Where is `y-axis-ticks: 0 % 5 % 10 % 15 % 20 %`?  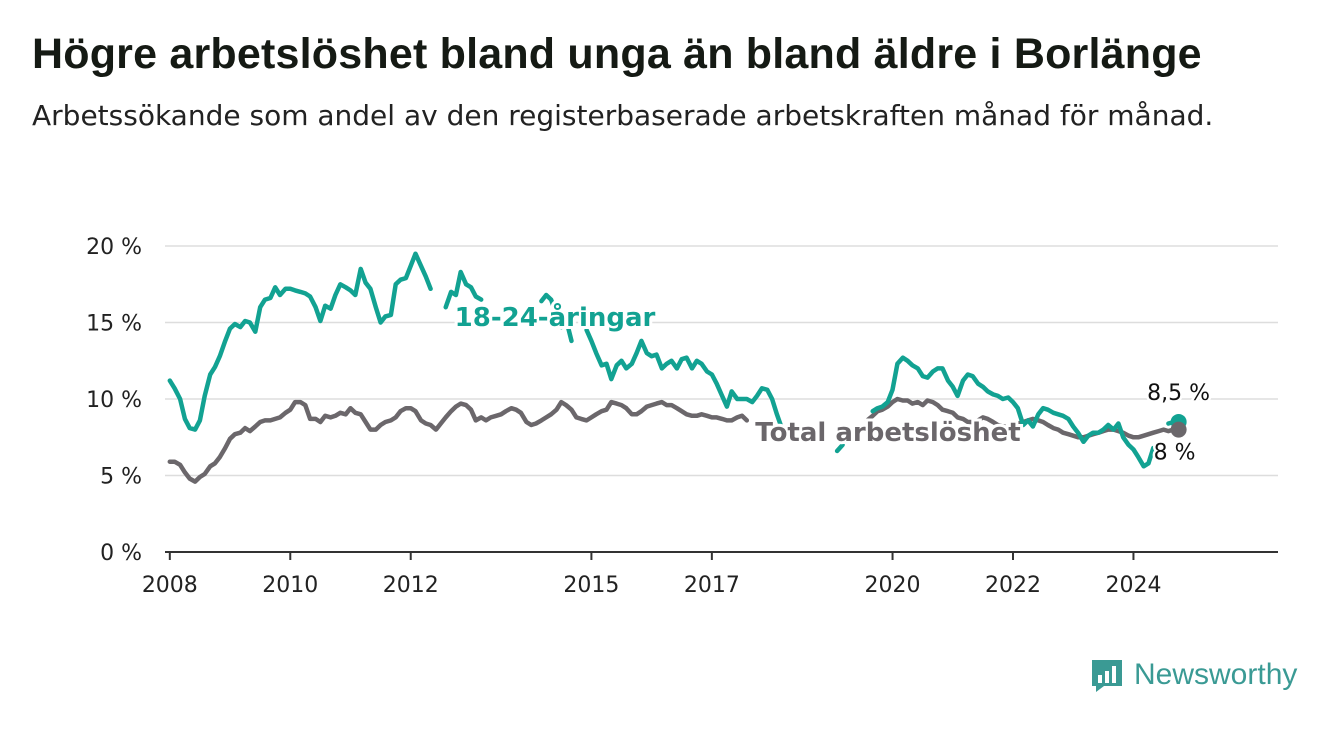 y-axis-ticks: 0 % 5 % 10 % 15 % 20 % is located at coordinates (114, 400).